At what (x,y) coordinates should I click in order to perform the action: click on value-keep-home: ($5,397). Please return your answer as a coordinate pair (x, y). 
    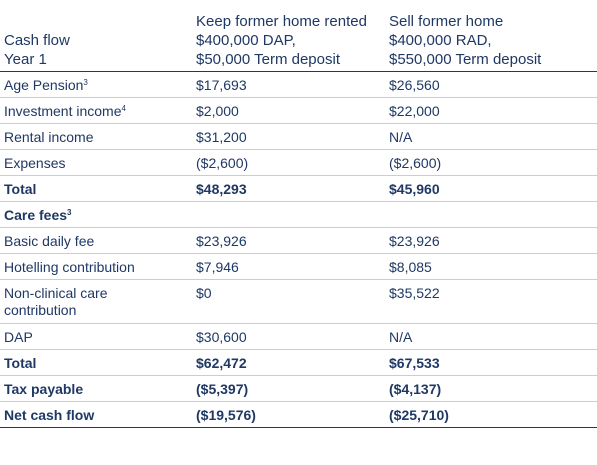
    Looking at the image, I should click on (292, 388).